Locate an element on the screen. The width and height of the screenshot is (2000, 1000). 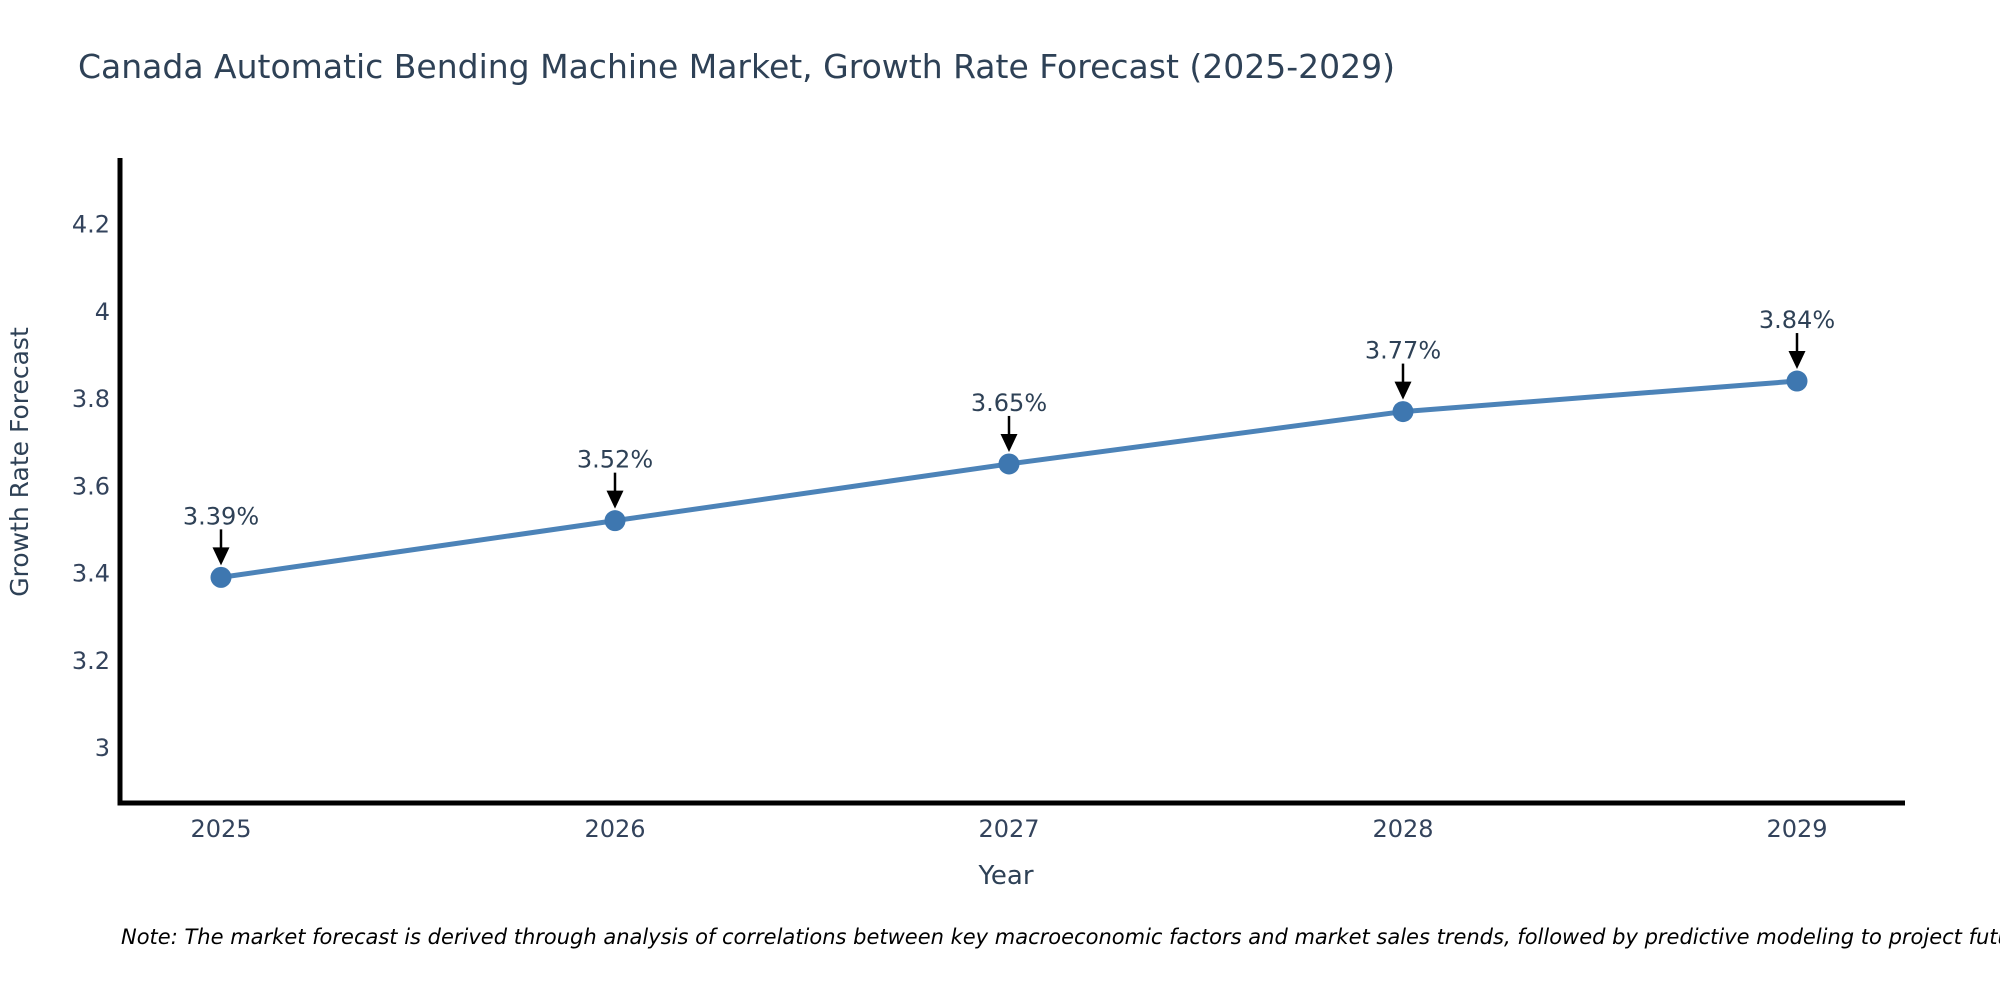
y-tick-label: 3.8 is located at coordinates (91, 399).